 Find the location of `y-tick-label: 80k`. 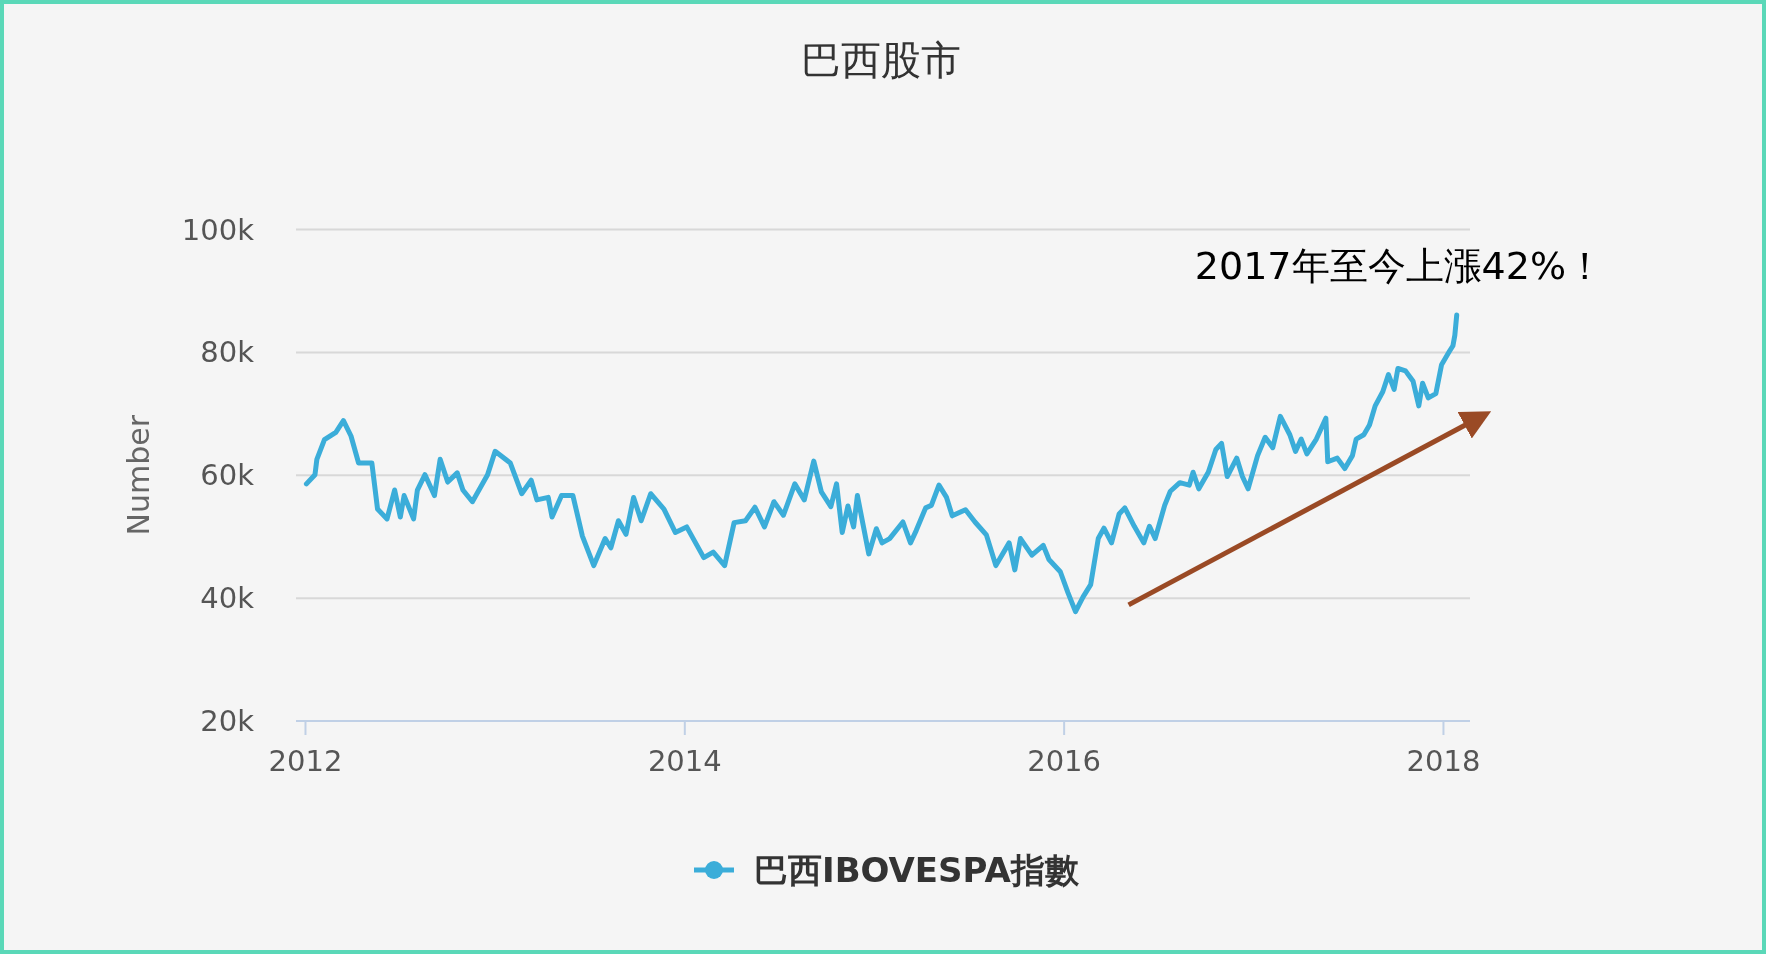

y-tick-label: 80k is located at coordinates (227, 352).